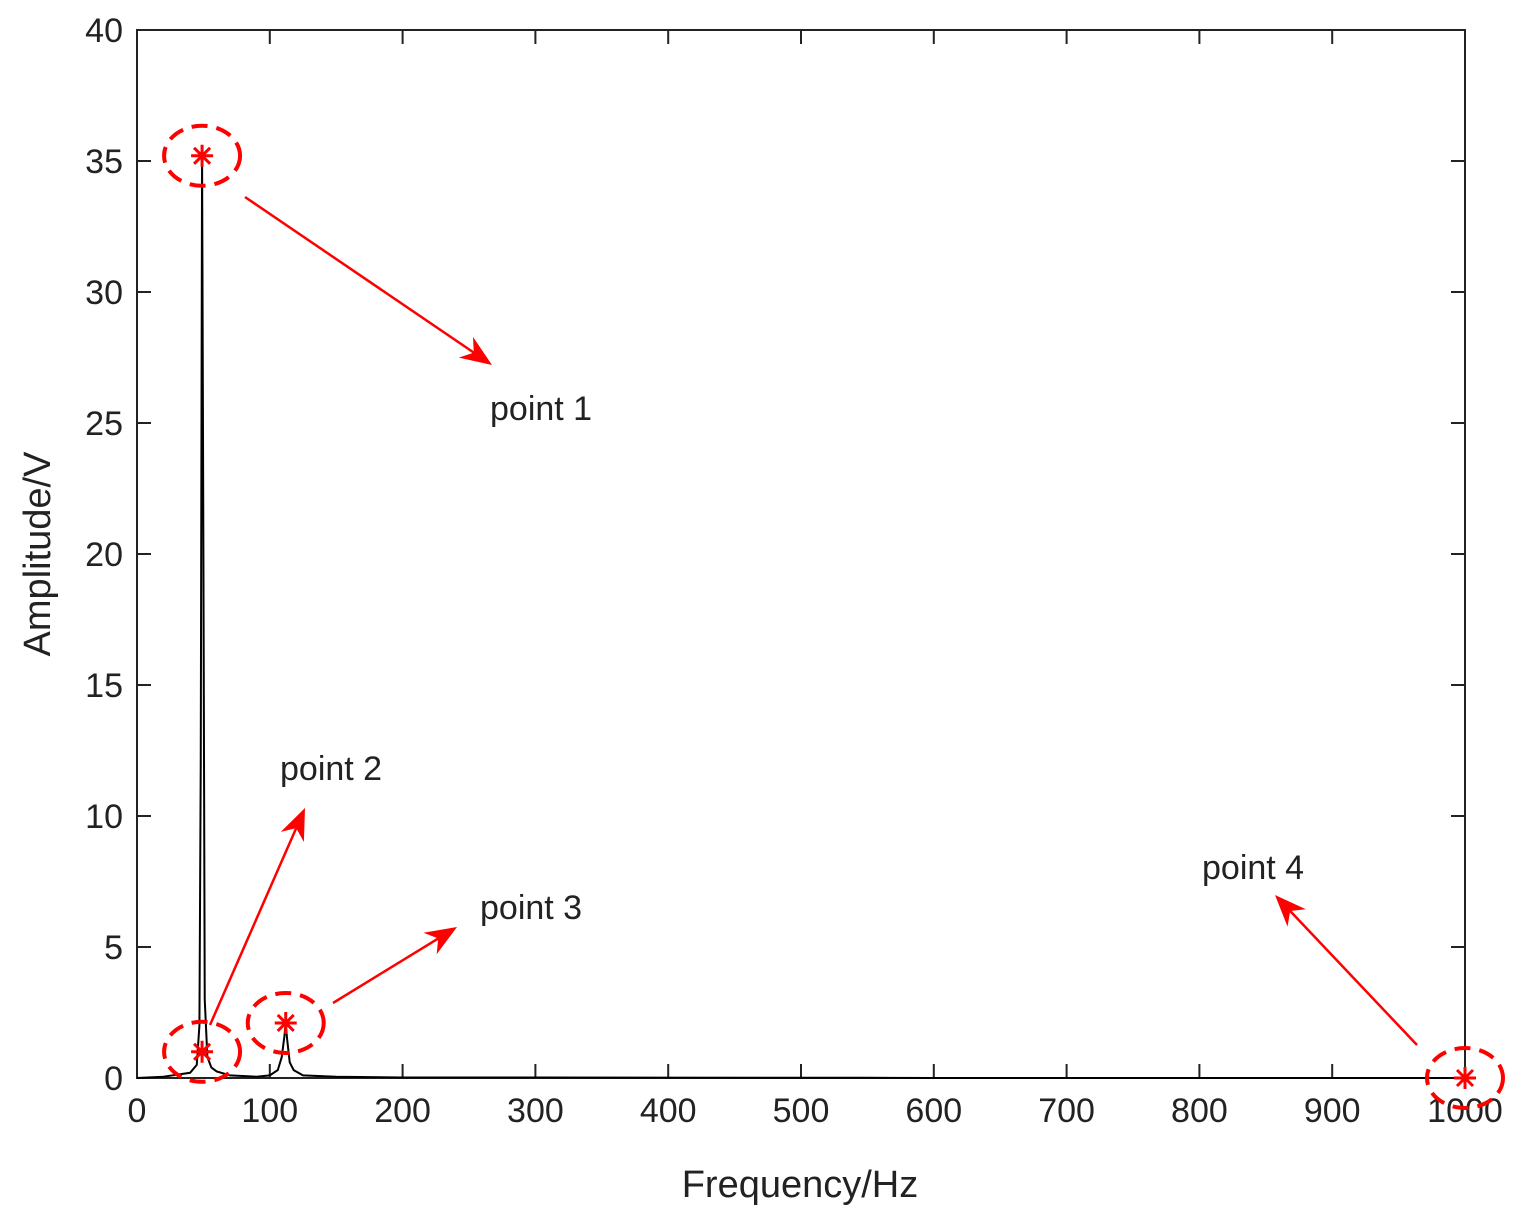 This screenshot has width=1524, height=1221. I want to click on x-tick-label: 100, so click(269, 1111).